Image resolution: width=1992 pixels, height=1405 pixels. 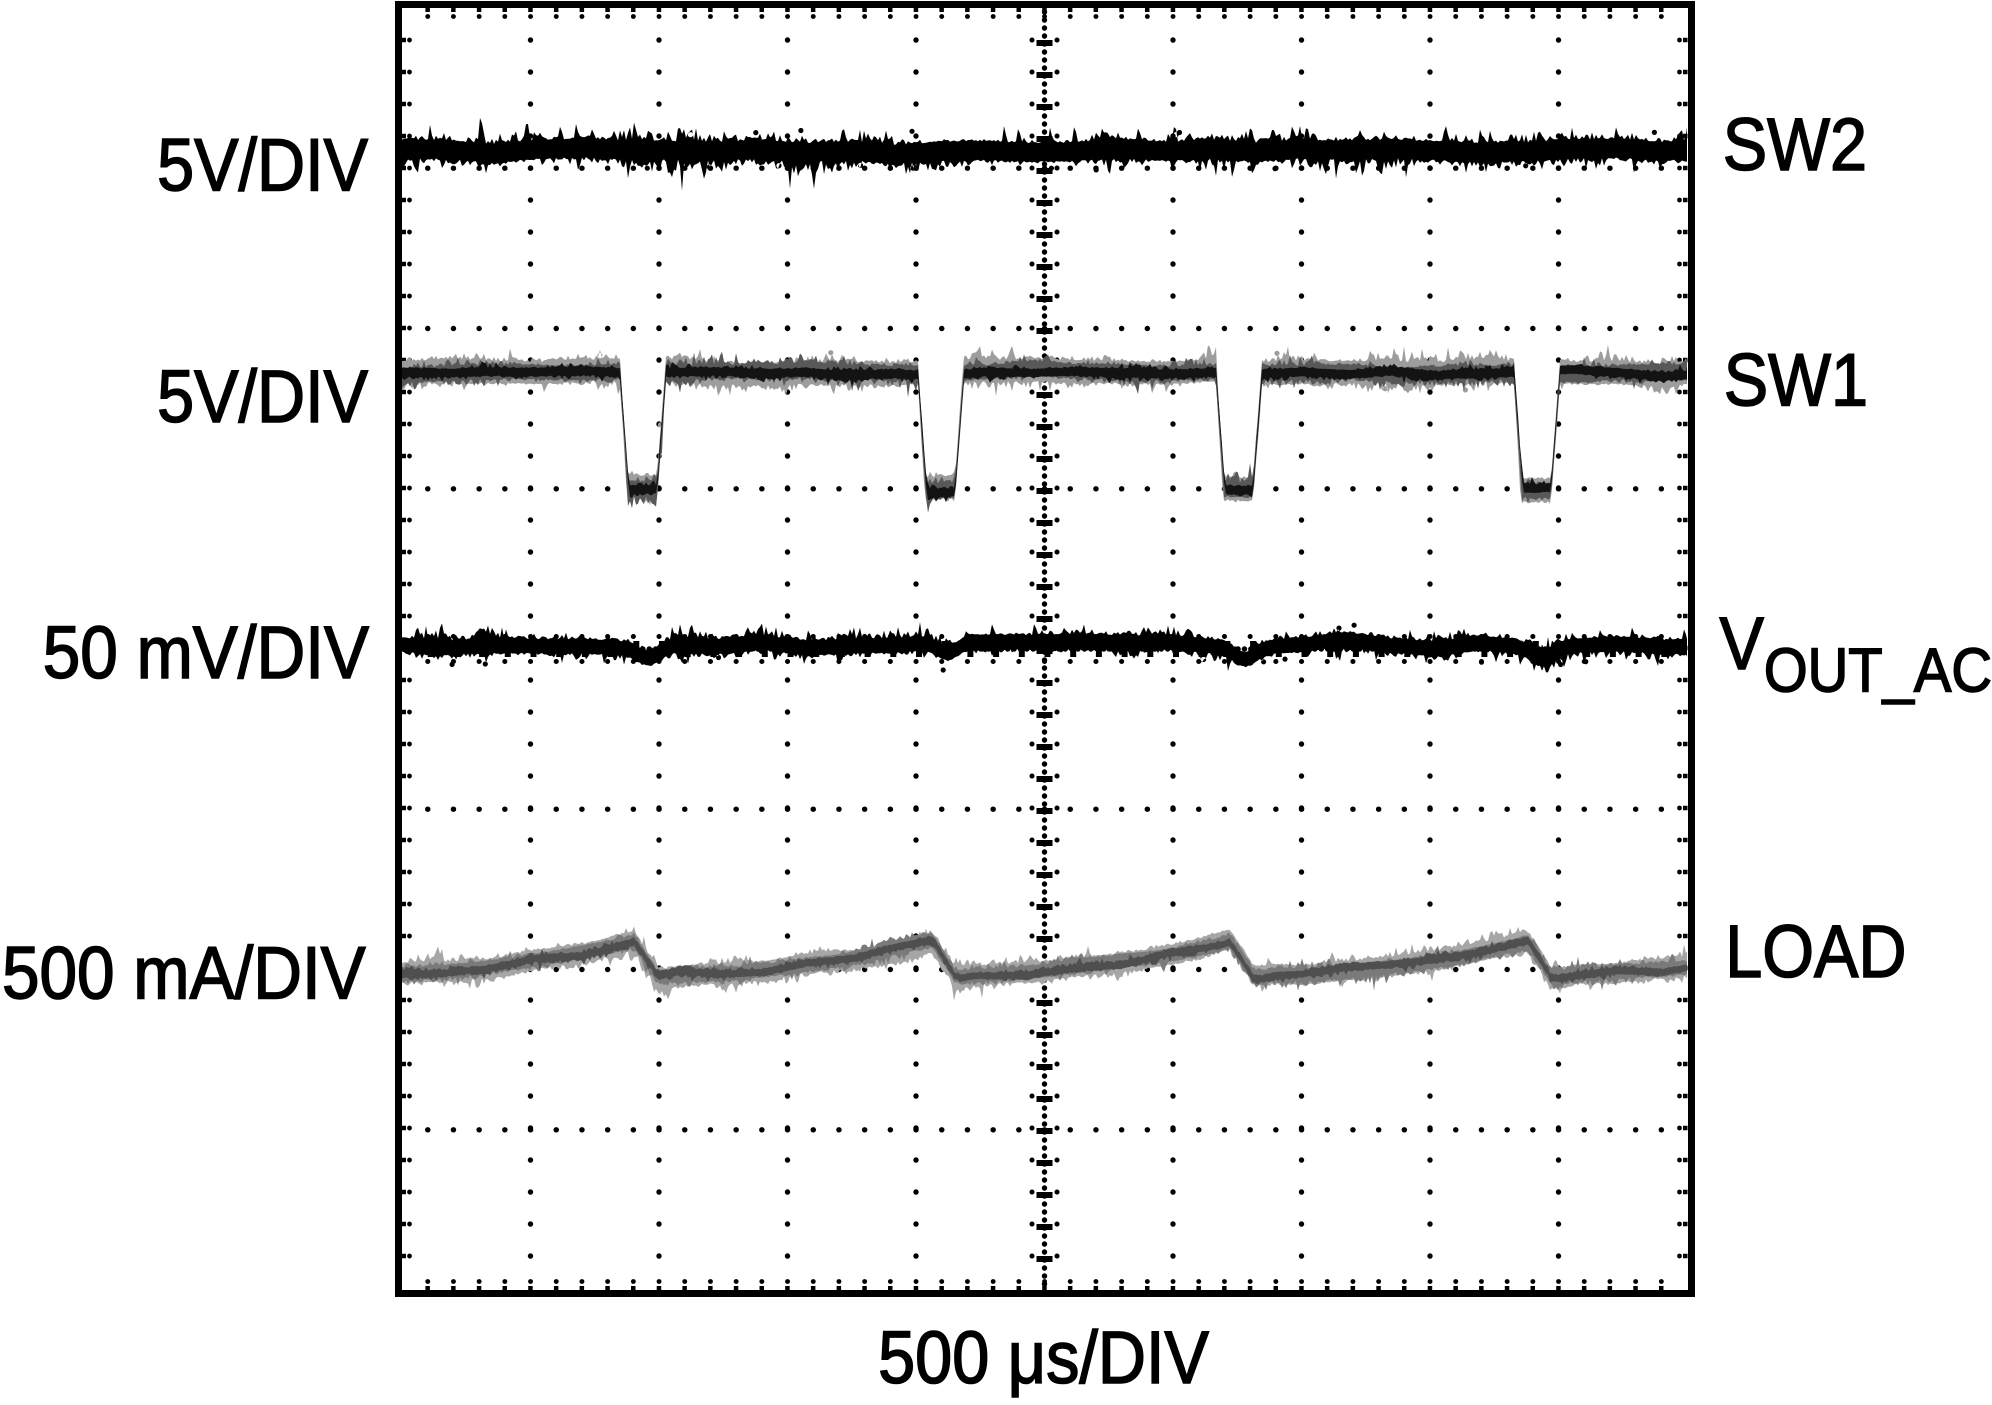 What do you see at coordinates (1815, 951) in the screenshot?
I see `svg-text: LOAD` at bounding box center [1815, 951].